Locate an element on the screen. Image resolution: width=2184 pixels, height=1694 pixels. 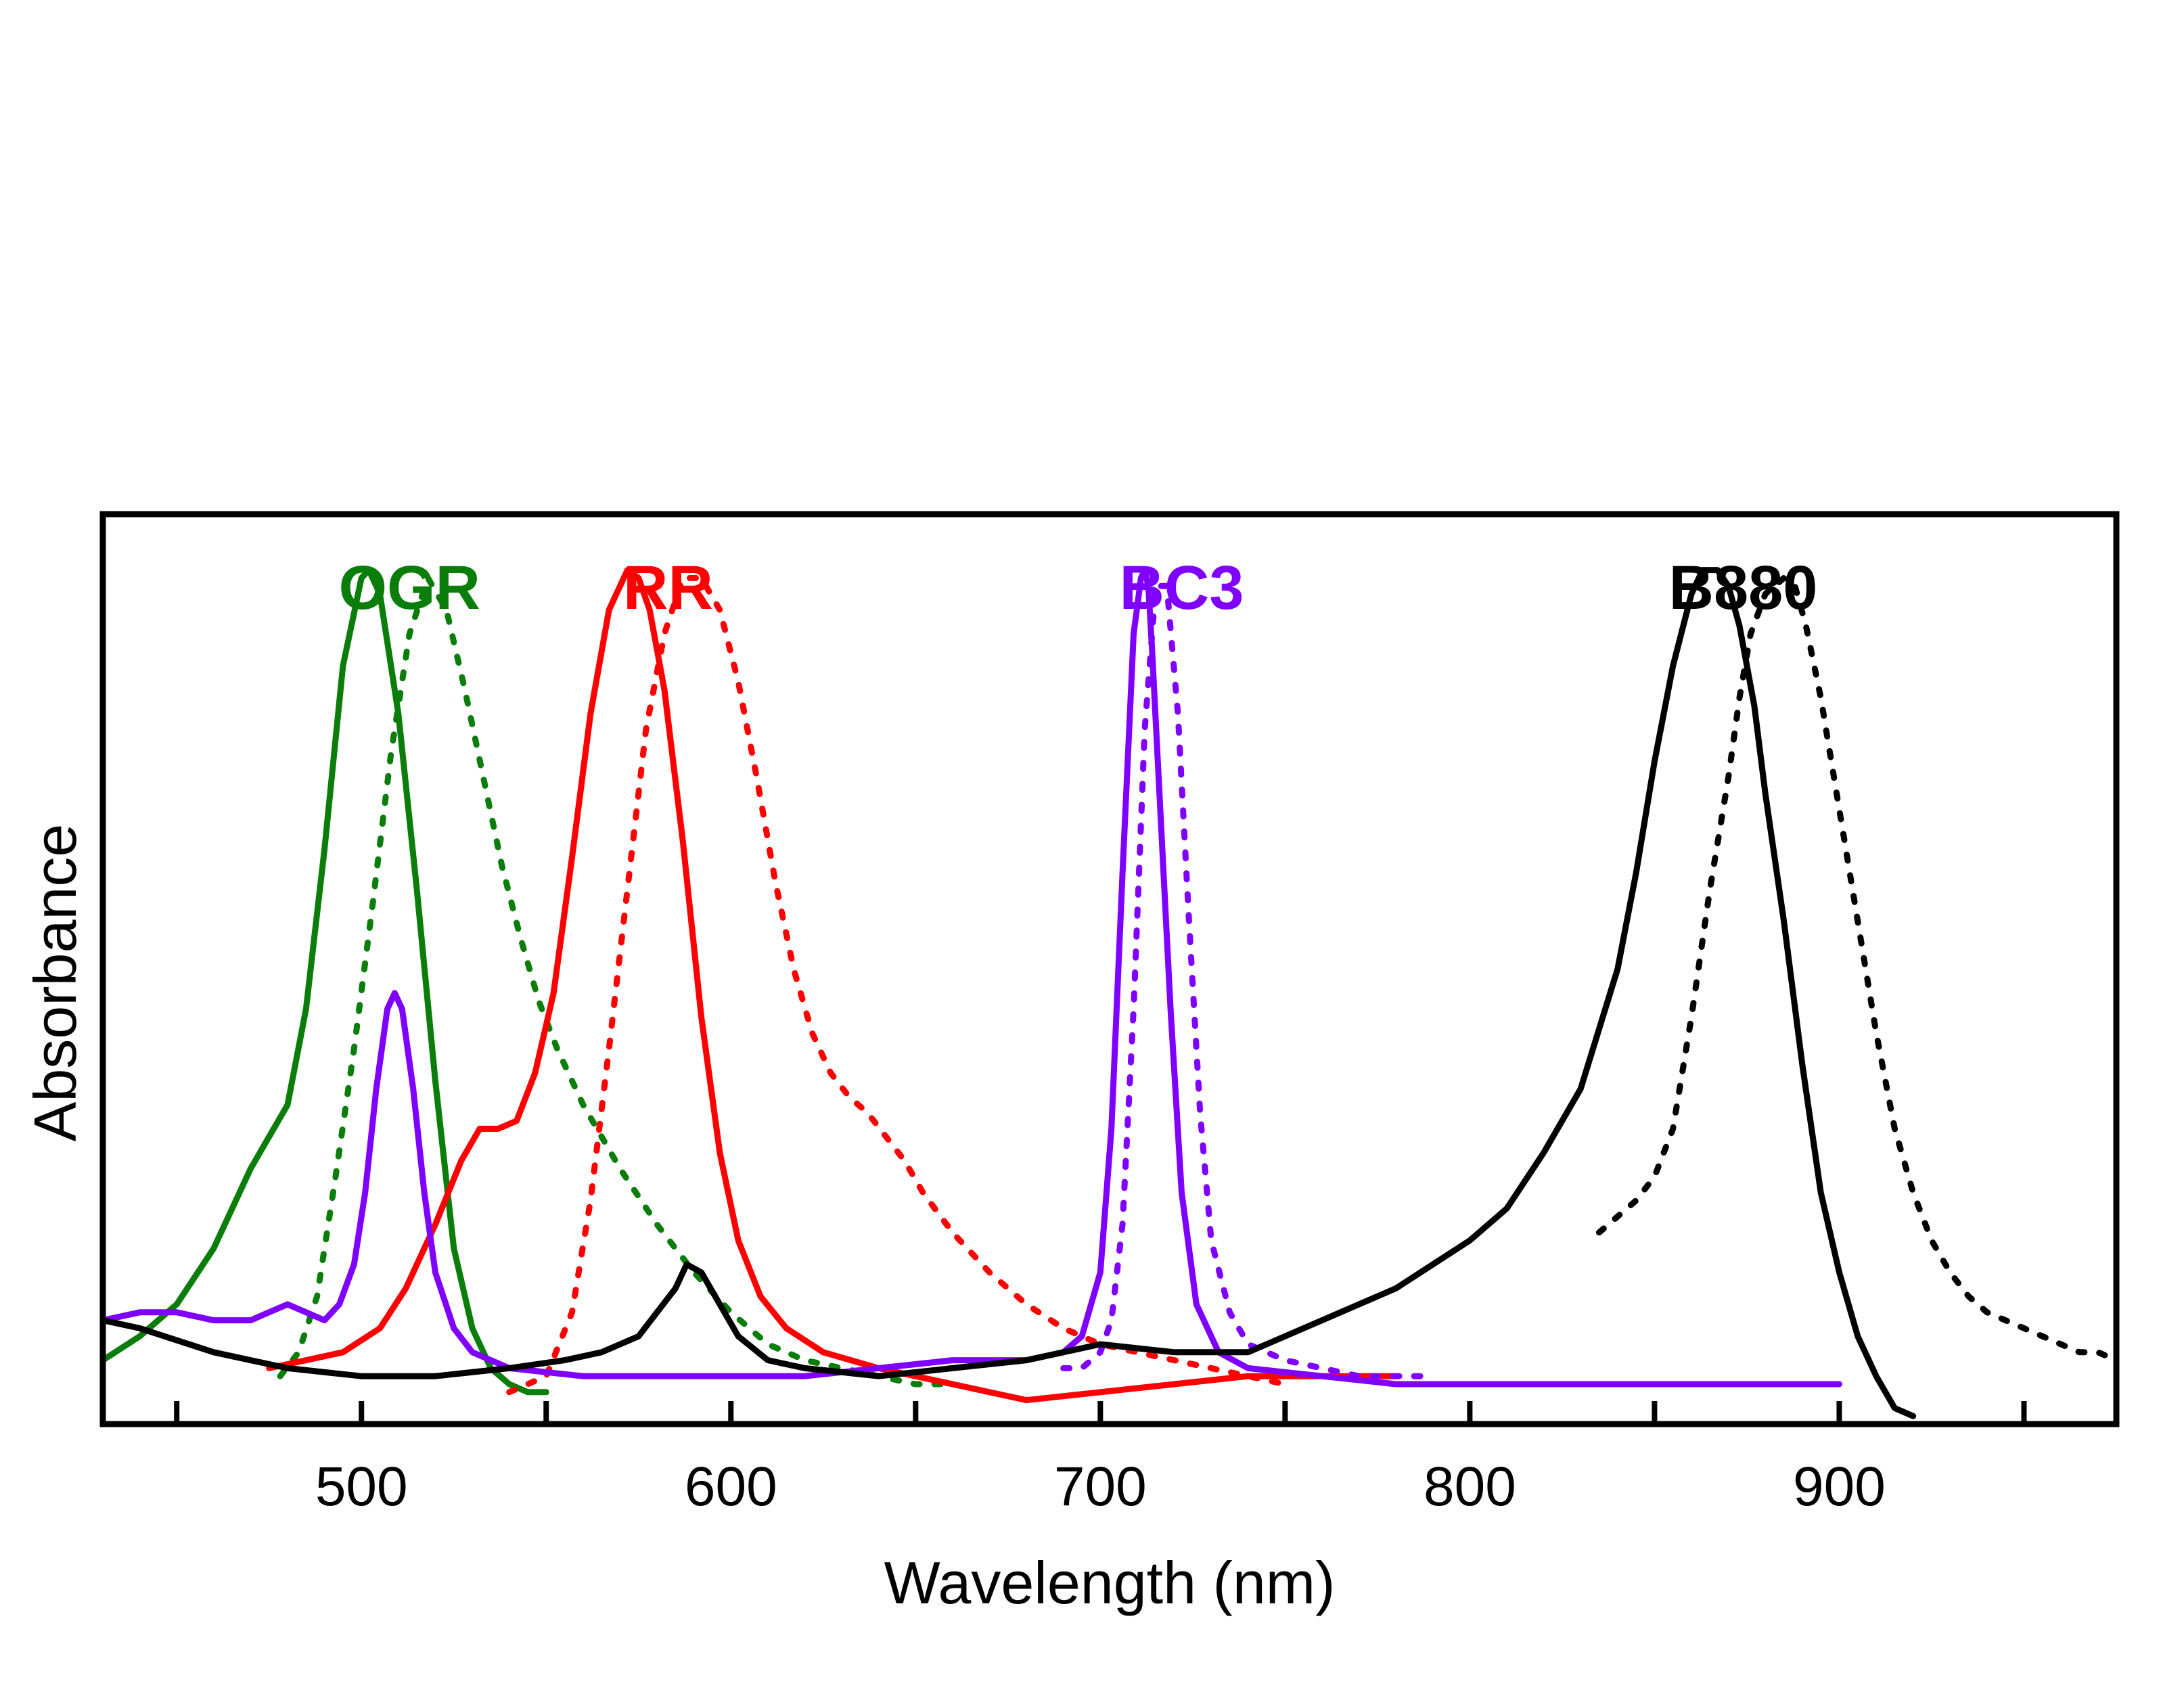
x-tick-label: 700 is located at coordinates (1100, 1487).